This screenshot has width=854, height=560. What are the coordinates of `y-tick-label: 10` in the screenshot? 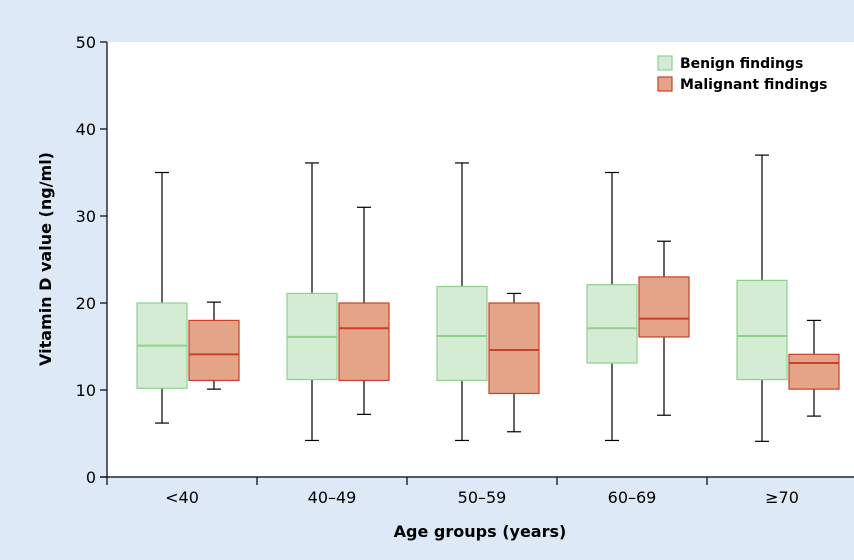 It's located at (86, 390).